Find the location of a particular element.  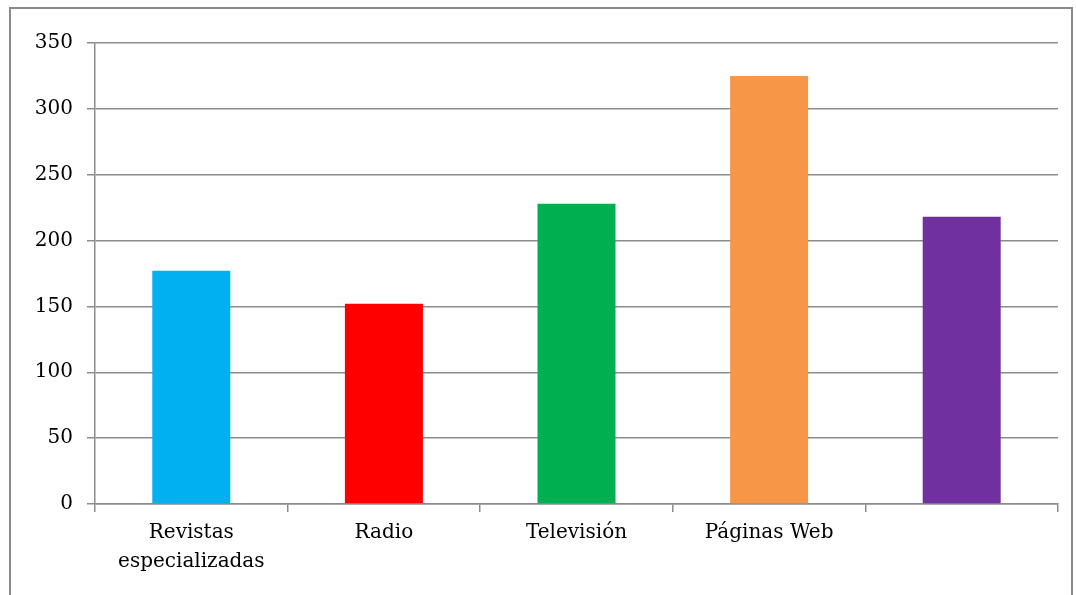

y-tick-label: 250 is located at coordinates (53, 172).